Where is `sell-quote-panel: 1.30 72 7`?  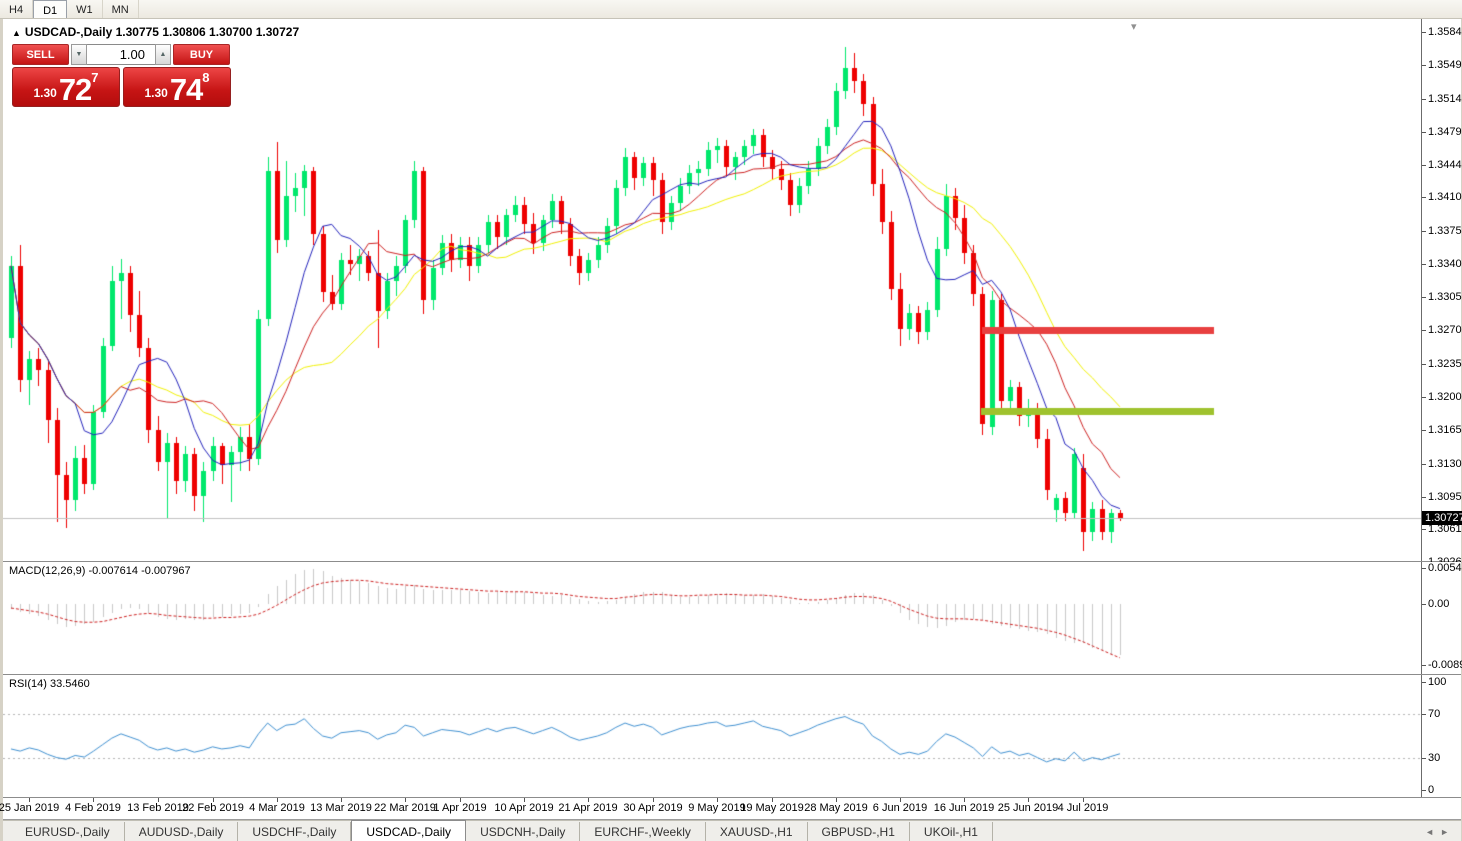
sell-quote-panel: 1.30 72 7 is located at coordinates (66, 87).